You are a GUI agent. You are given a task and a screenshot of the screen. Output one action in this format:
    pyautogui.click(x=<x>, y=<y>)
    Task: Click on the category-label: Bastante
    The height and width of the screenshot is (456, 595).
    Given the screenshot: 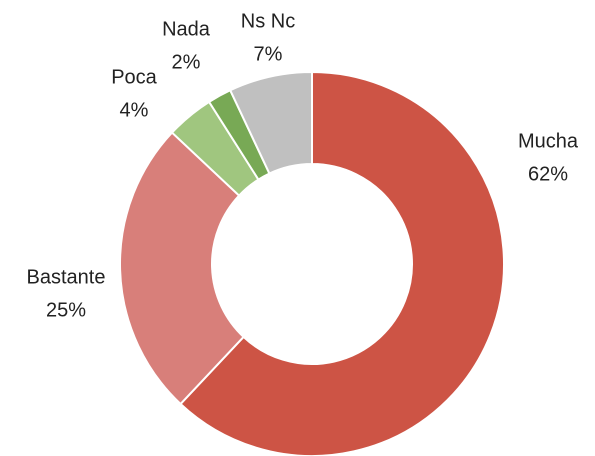 What is the action you would take?
    pyautogui.click(x=66, y=277)
    